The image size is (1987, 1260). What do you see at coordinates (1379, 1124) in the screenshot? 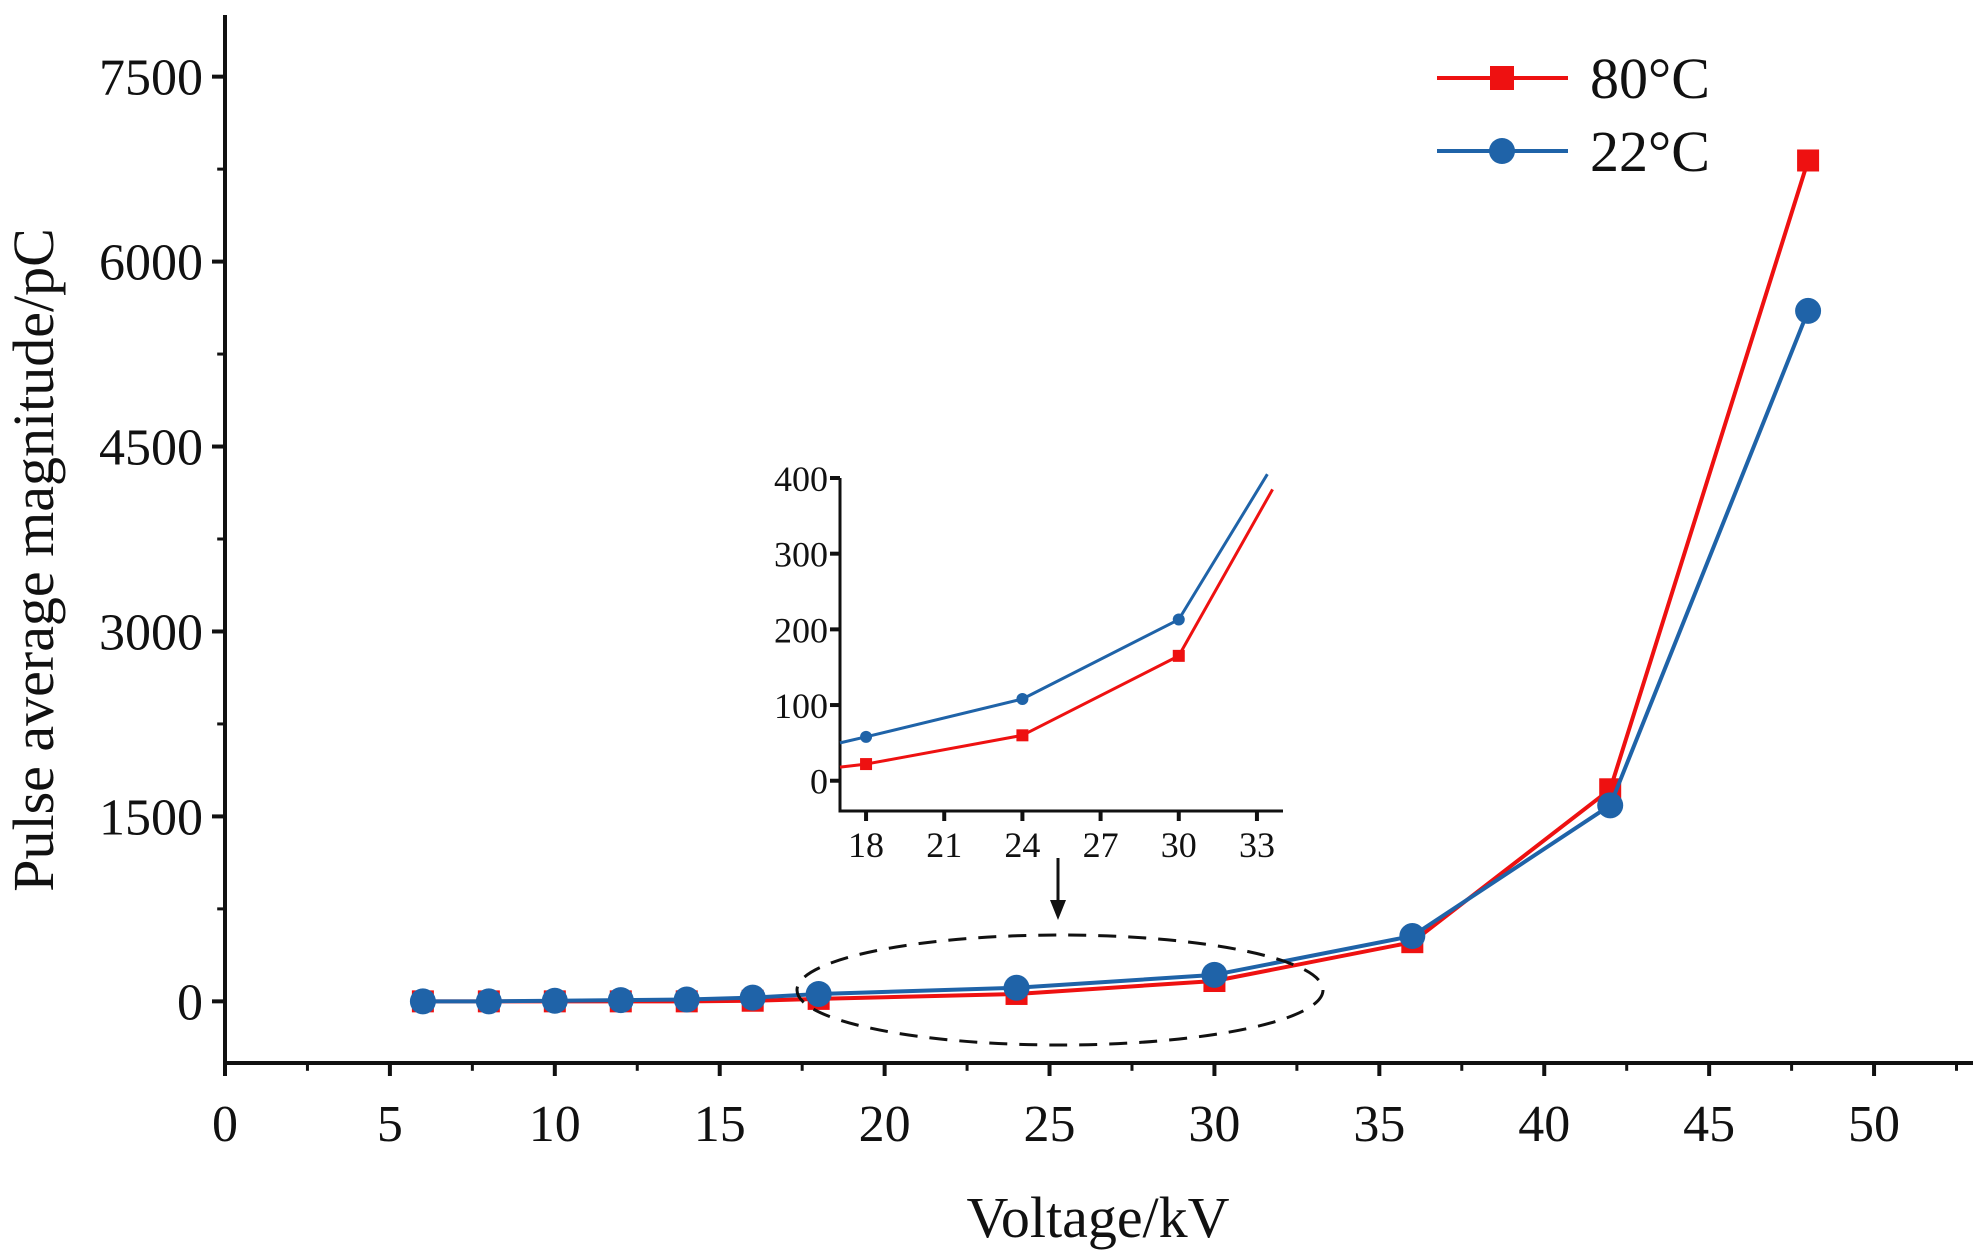
I see `x-tick-label: 35` at bounding box center [1379, 1124].